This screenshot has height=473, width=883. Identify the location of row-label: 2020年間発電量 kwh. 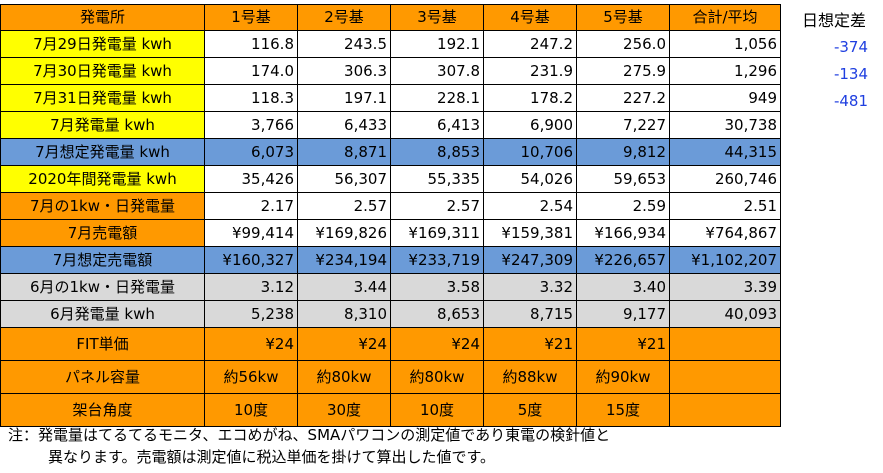
(102, 179).